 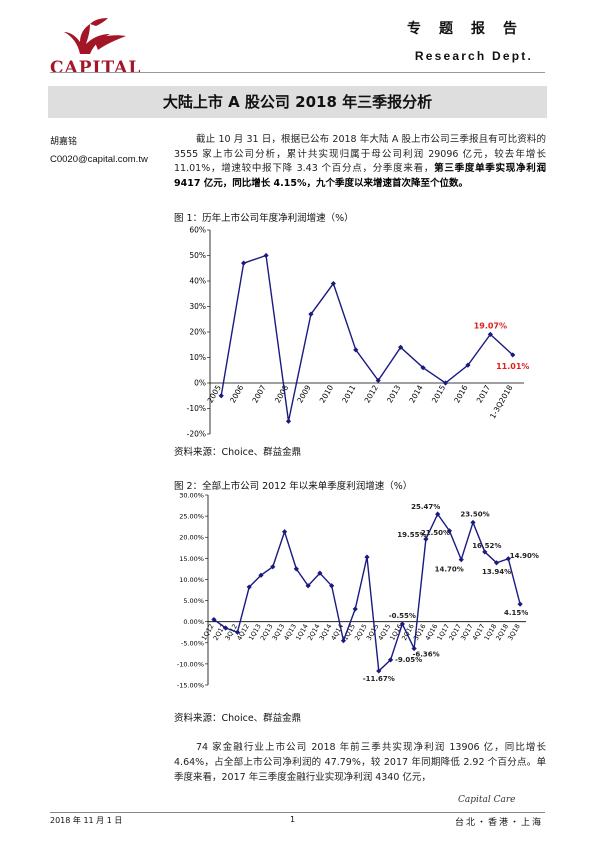 I want to click on capital-logo, so click(x=95, y=37).